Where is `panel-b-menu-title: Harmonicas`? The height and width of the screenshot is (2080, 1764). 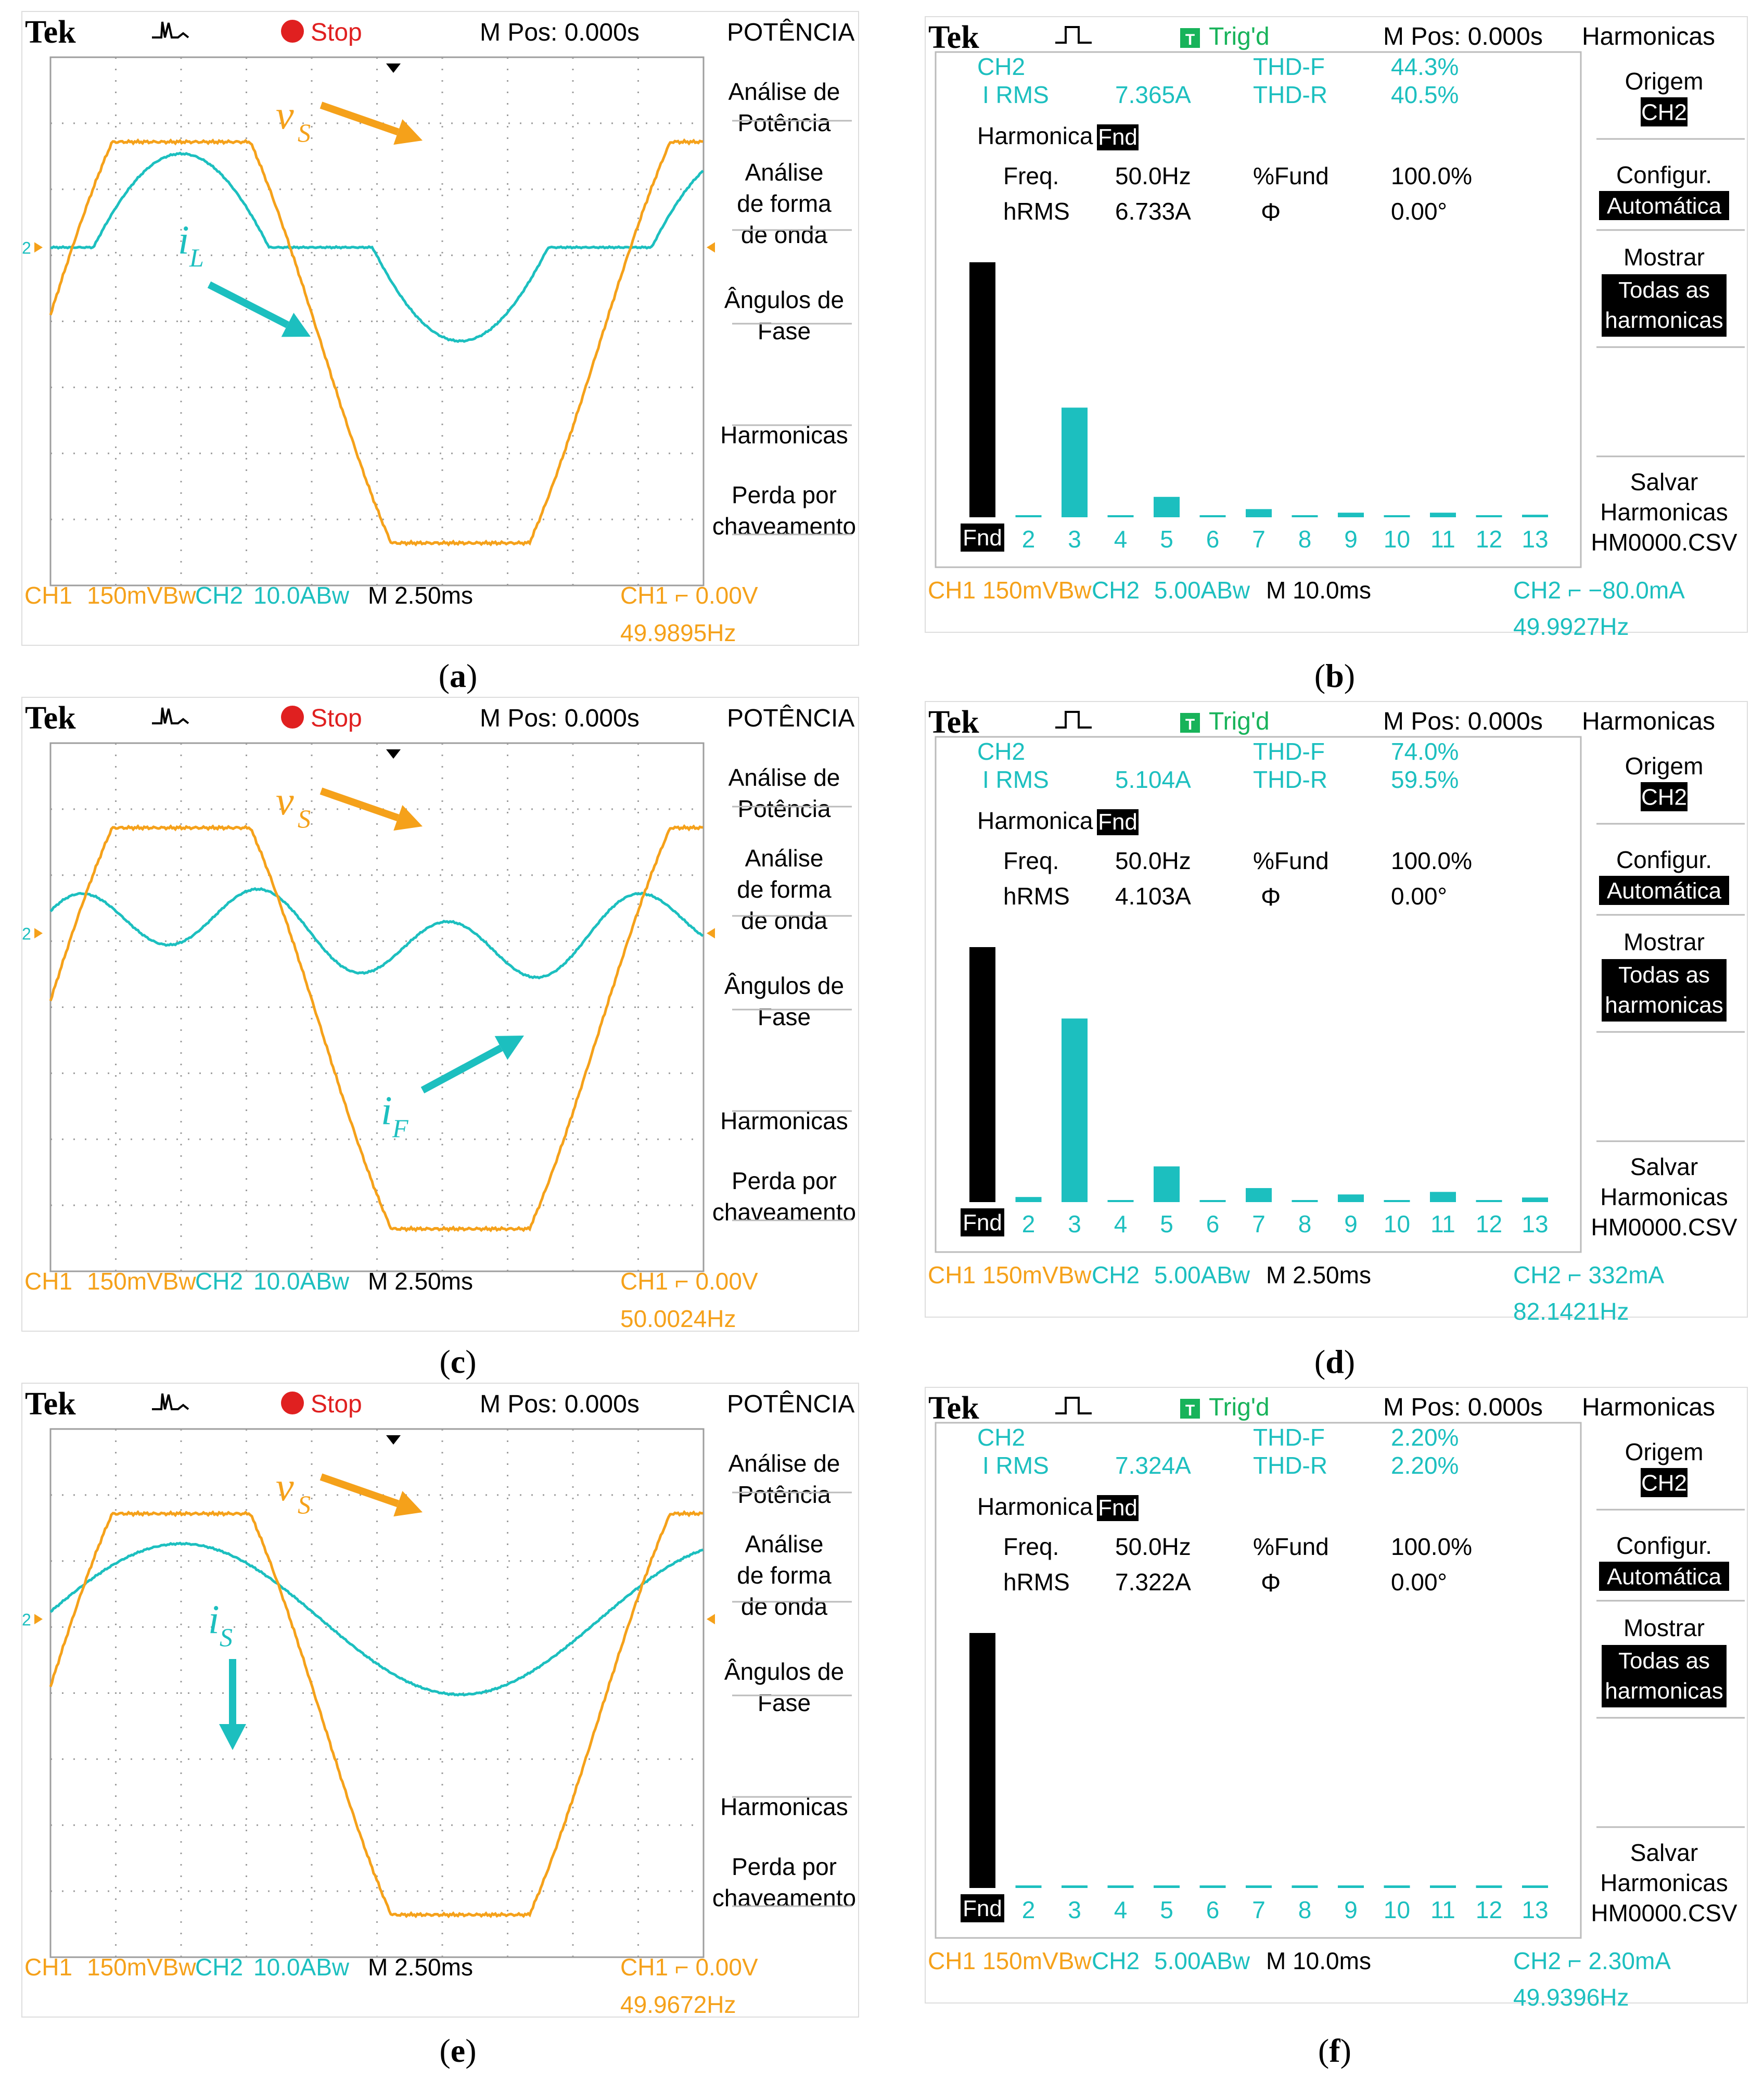
panel-b-menu-title: Harmonicas is located at coordinates (1648, 36).